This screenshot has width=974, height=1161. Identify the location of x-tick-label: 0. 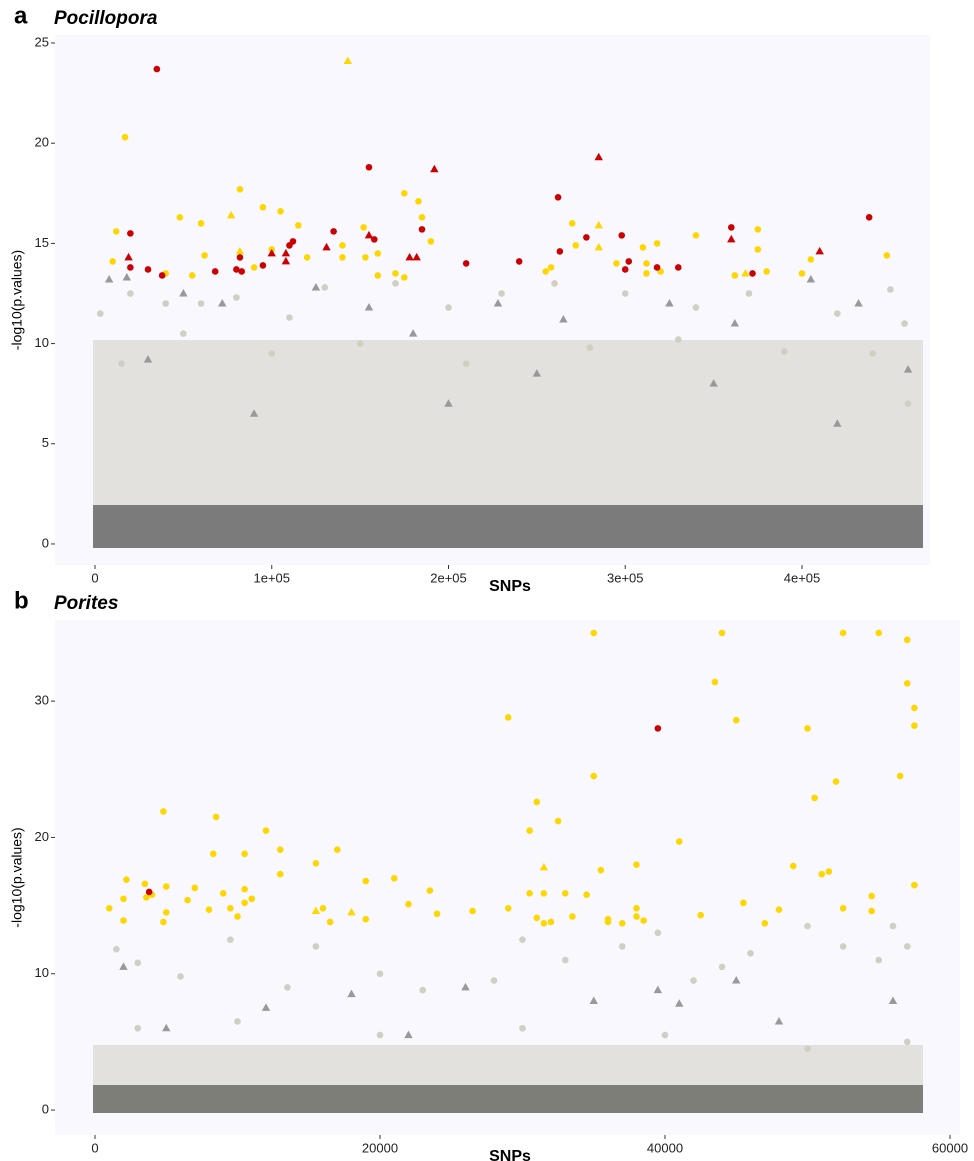
(94, 1147).